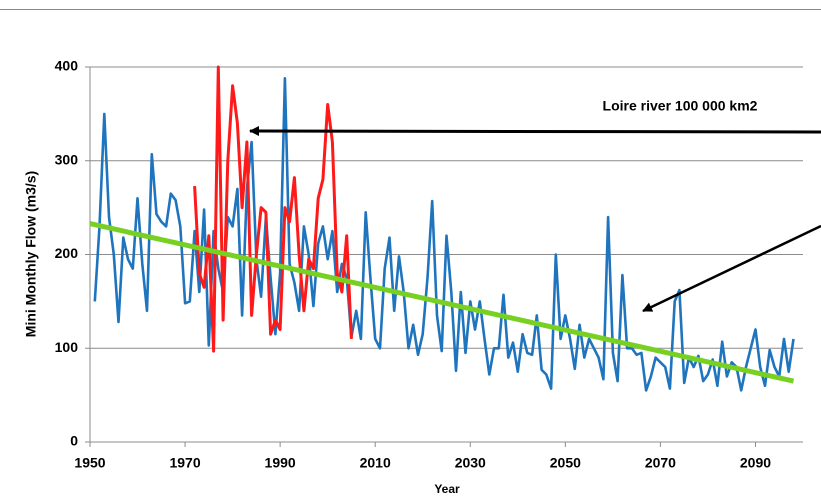 Image resolution: width=821 pixels, height=499 pixels. What do you see at coordinates (535, 131) in the screenshot?
I see `arrow-observed` at bounding box center [535, 131].